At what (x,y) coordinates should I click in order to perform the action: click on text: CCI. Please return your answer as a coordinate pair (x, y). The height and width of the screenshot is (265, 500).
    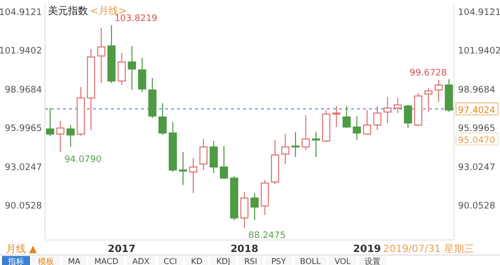
    Looking at the image, I should click on (170, 261).